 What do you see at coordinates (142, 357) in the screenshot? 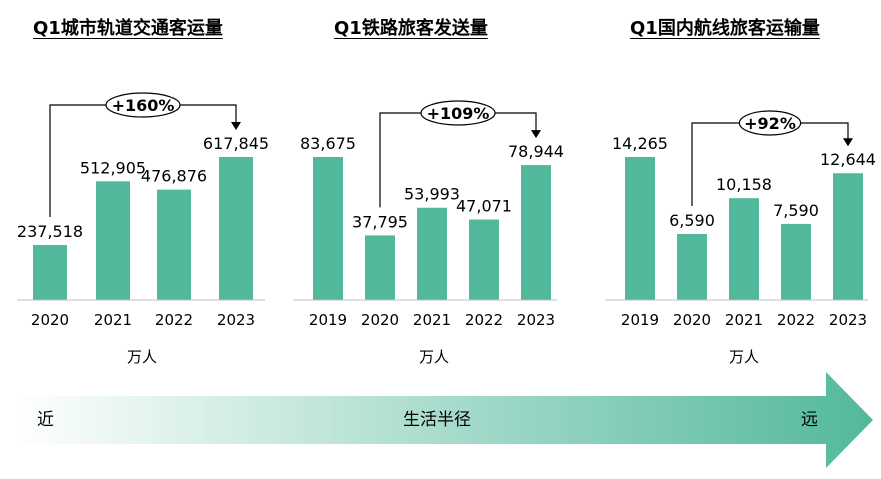
I see `unit-label-urban-rail: 万人` at bounding box center [142, 357].